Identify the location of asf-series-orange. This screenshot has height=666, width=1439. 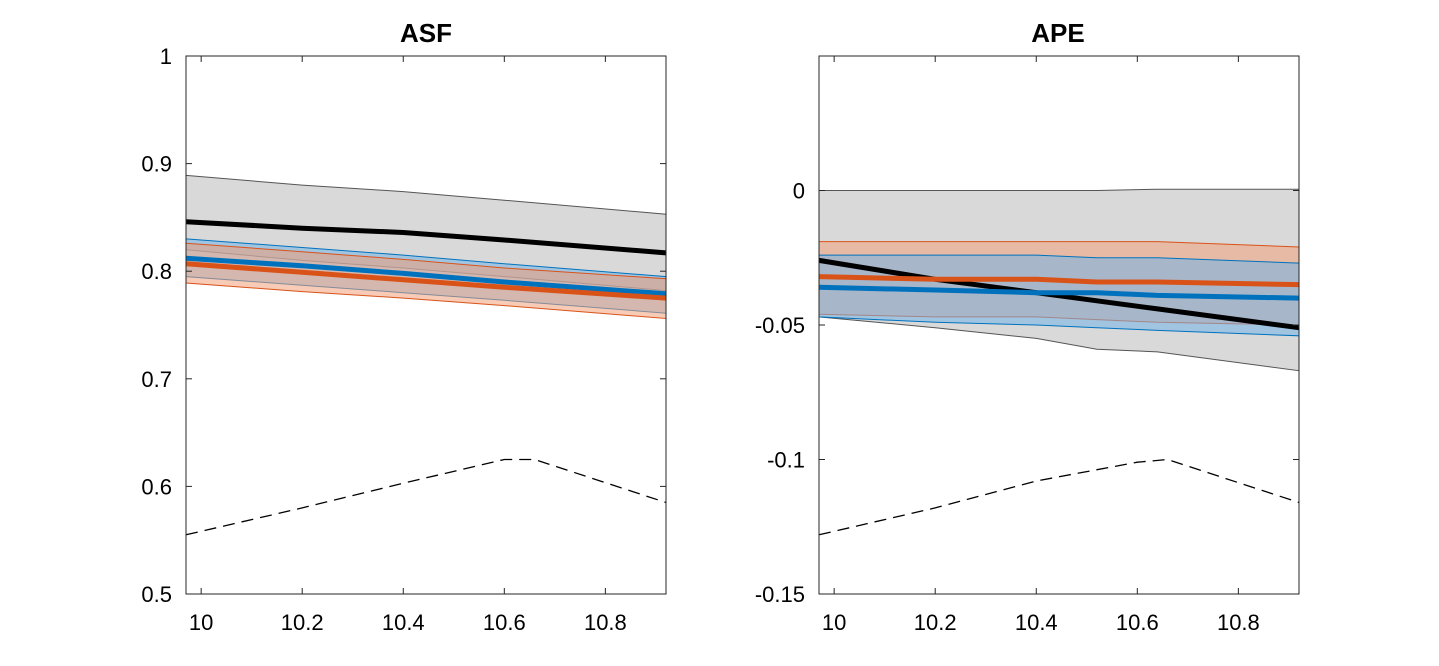
(426, 281).